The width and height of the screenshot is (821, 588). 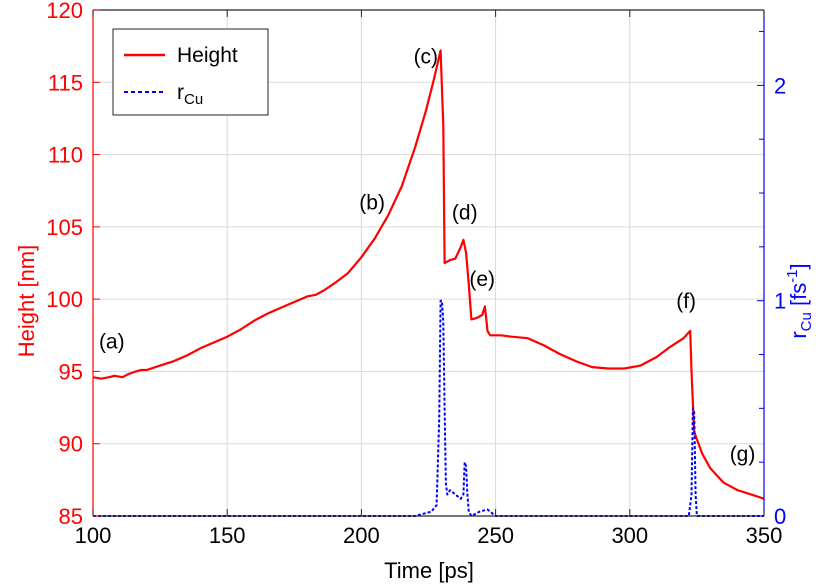 What do you see at coordinates (64, 227) in the screenshot?
I see `y-left-tick-label-105: 105` at bounding box center [64, 227].